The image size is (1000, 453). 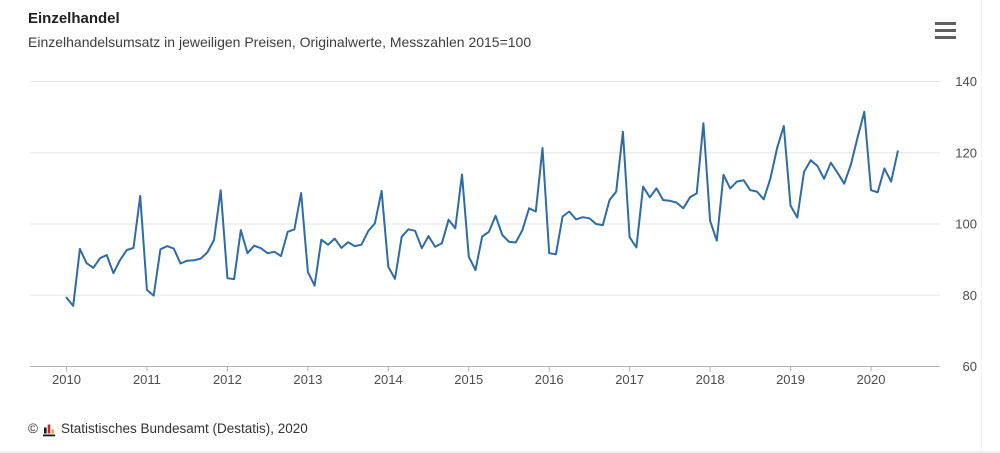 What do you see at coordinates (790, 379) in the screenshot?
I see `x-axis-label: 2019` at bounding box center [790, 379].